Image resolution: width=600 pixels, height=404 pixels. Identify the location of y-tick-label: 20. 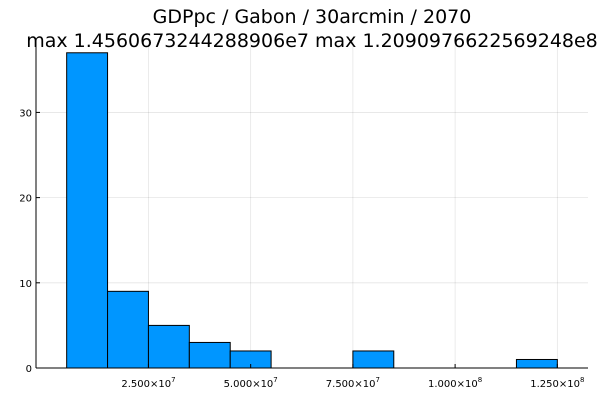
(25, 199).